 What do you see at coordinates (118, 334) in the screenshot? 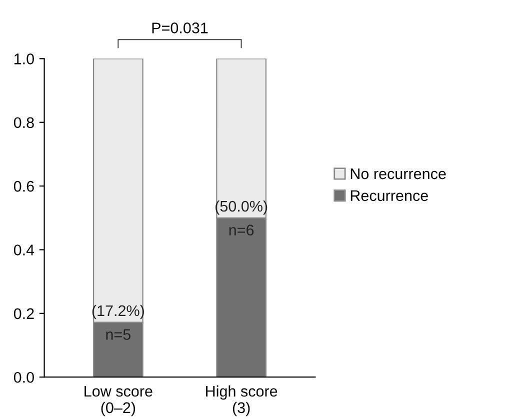
I see `annotation: n=5` at bounding box center [118, 334].